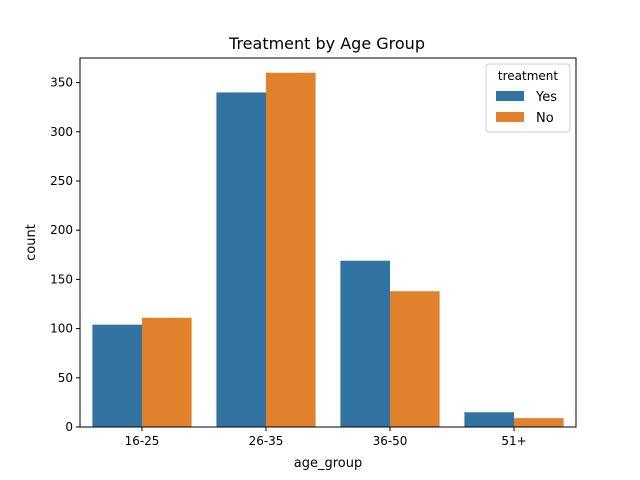 This screenshot has height=480, width=640. Describe the element at coordinates (61, 83) in the screenshot. I see `y-tick-label: 350` at that location.